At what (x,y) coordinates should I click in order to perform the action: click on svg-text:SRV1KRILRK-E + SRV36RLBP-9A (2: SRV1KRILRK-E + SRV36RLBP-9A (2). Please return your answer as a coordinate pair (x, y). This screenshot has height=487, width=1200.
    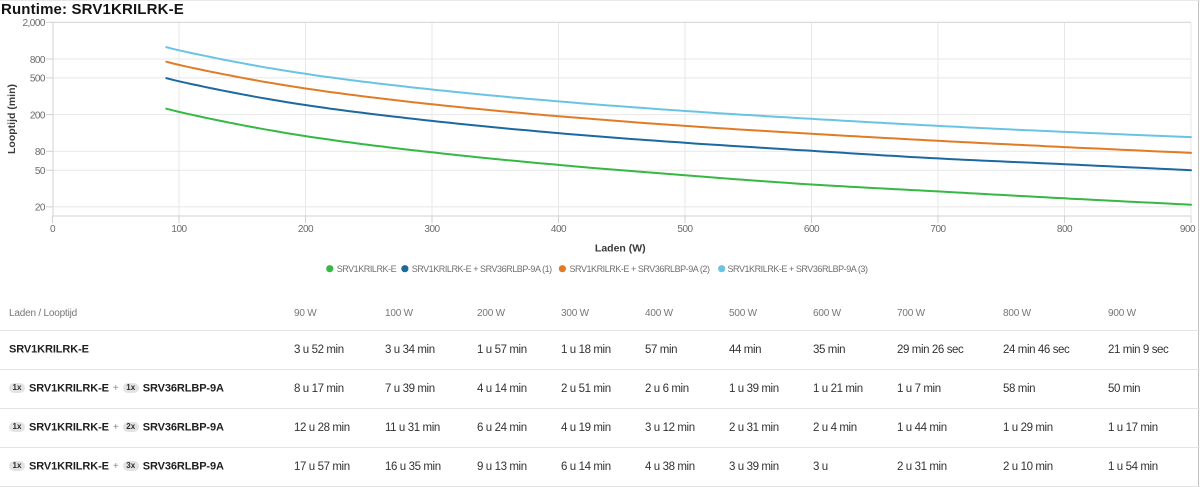
    Looking at the image, I should click on (640, 269).